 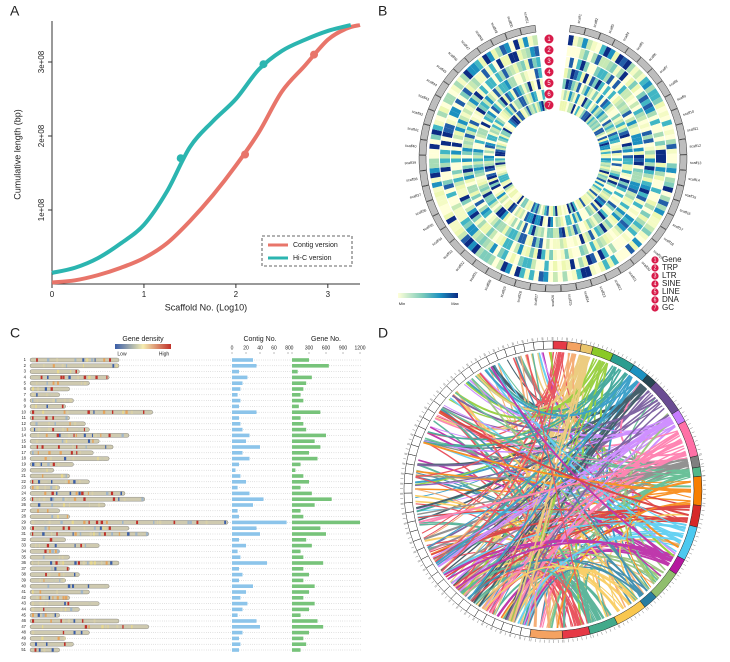 I want to click on track-badge-number: 4, so click(x=549, y=73).